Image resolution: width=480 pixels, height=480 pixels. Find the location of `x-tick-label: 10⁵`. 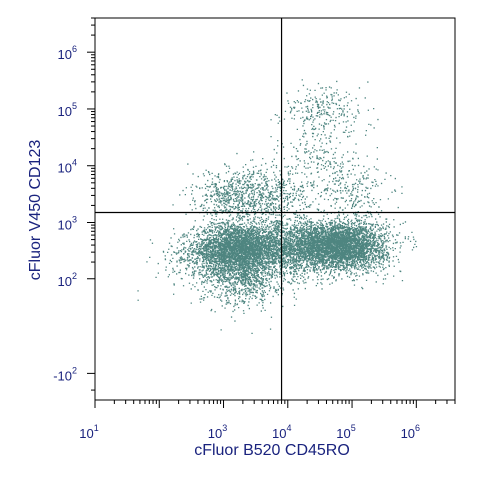

x-tick-label: 10⁵ is located at coordinates (345, 432).